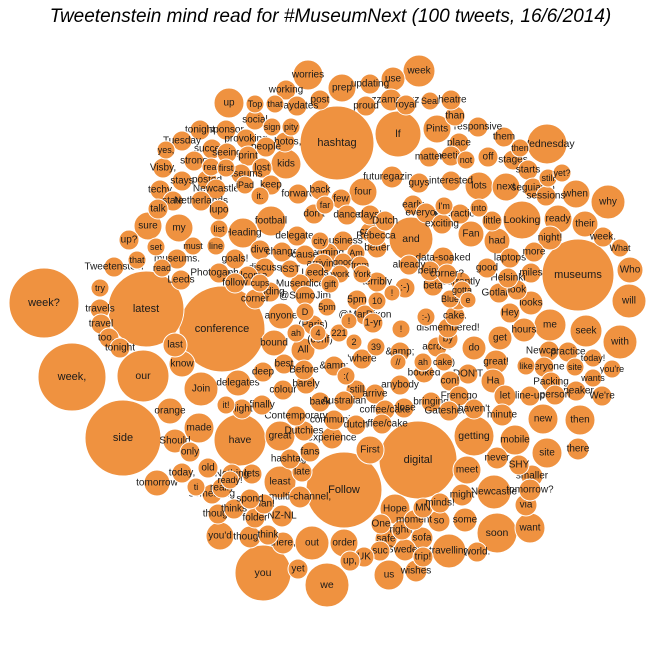 The width and height of the screenshot is (661, 661). Describe the element at coordinates (320, 100) in the screenshot. I see `bubble: post` at that location.